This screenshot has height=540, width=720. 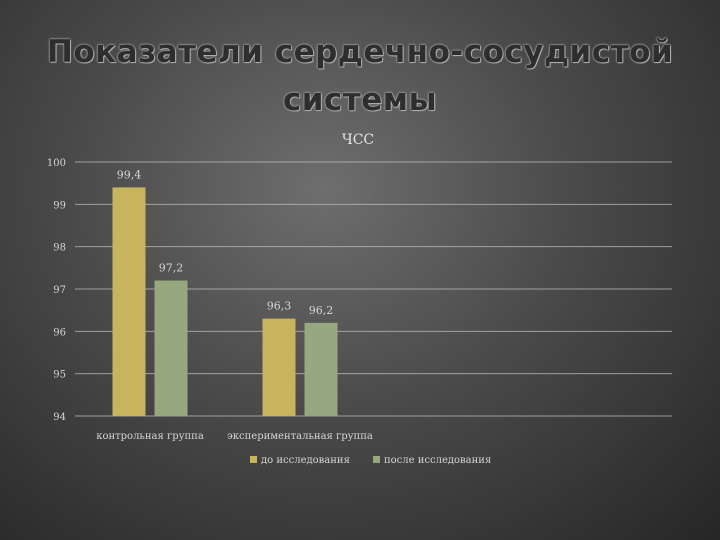 What do you see at coordinates (321, 310) in the screenshot?
I see `data-label: 96,2` at bounding box center [321, 310].